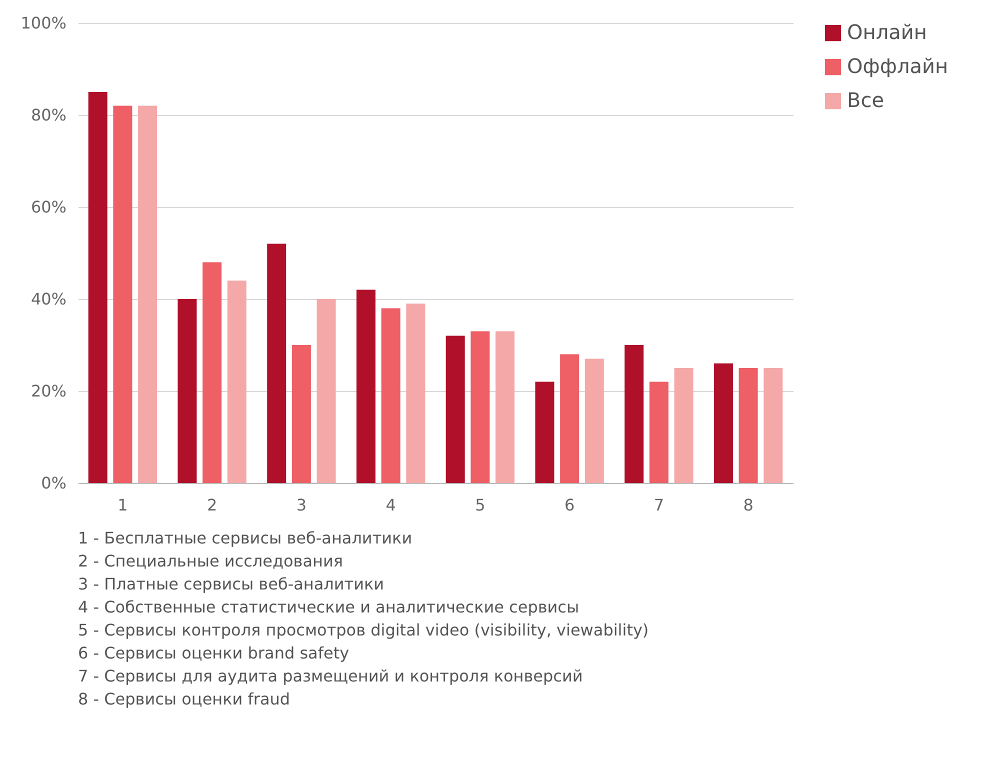  Describe the element at coordinates (245, 538) in the screenshot. I see `text: 1 - Бесплатные сервисы веб-аналитики` at that location.